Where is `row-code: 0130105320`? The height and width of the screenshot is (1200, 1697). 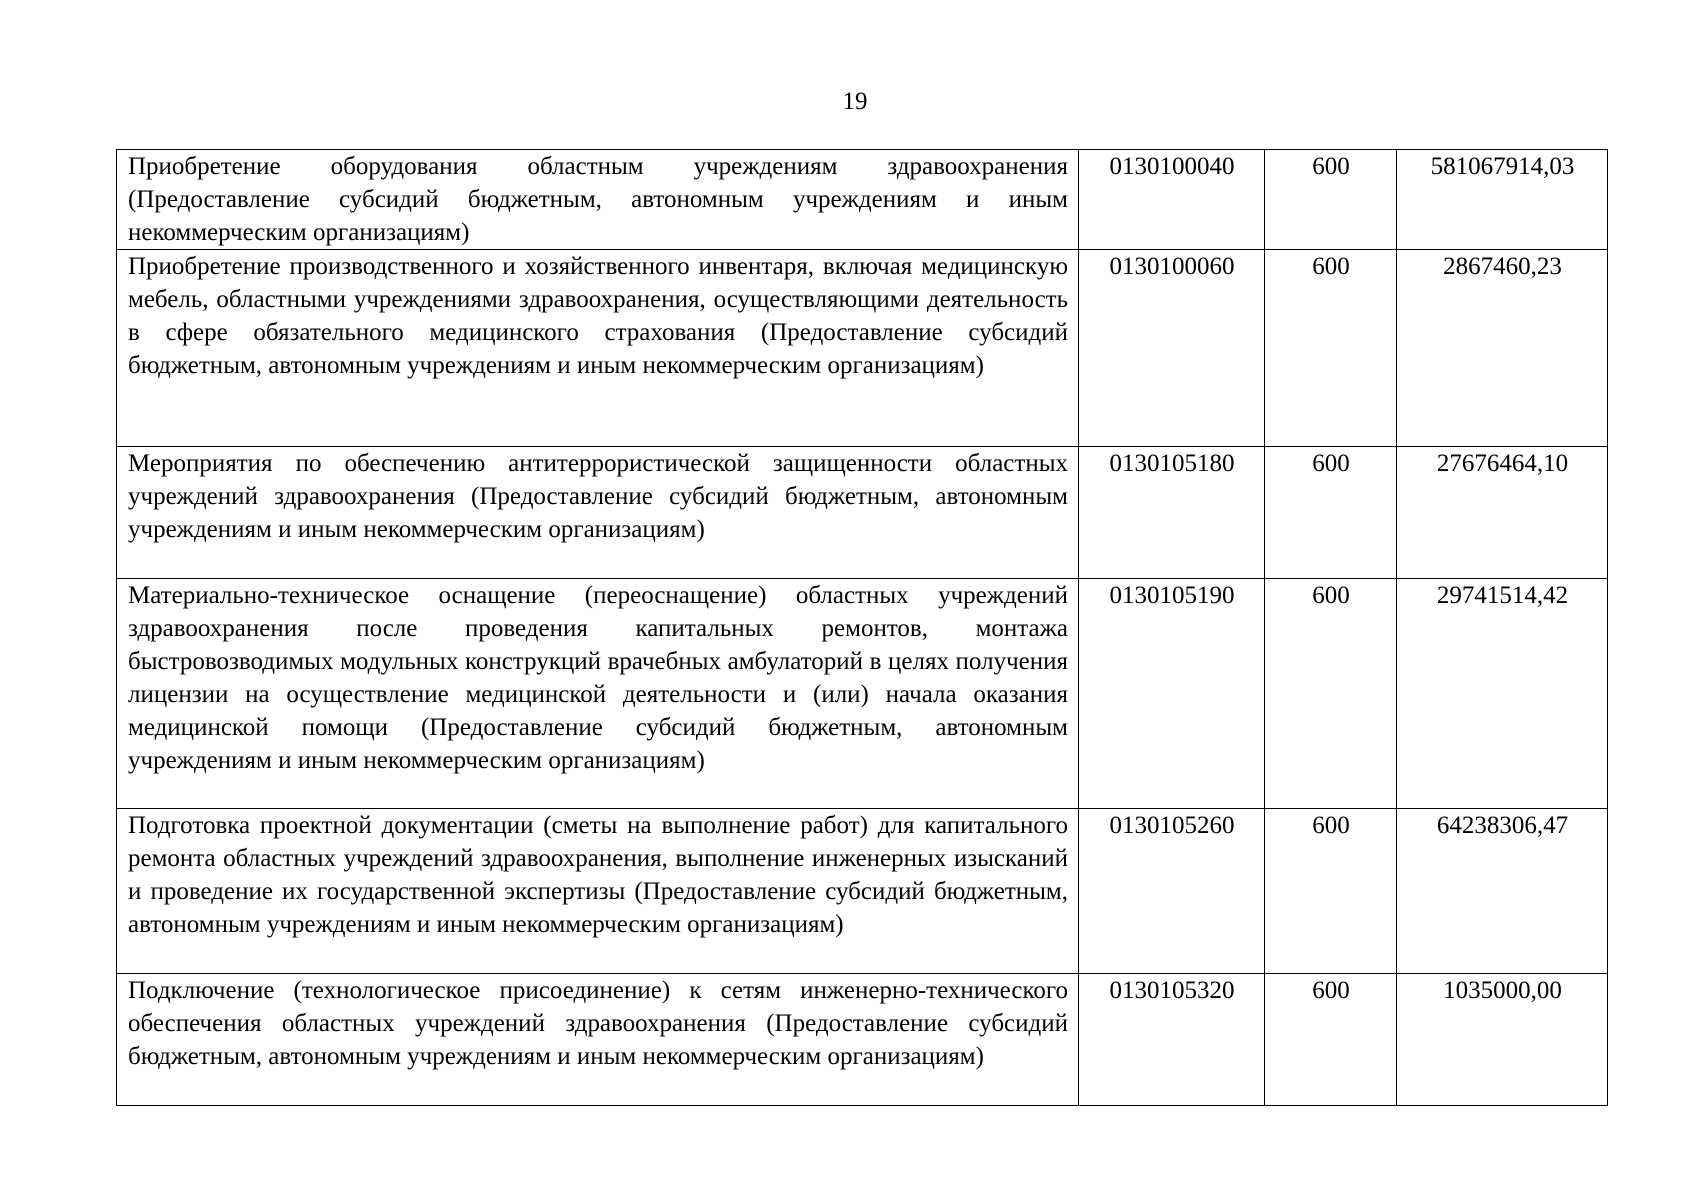 row-code: 0130105320 is located at coordinates (1171, 1039).